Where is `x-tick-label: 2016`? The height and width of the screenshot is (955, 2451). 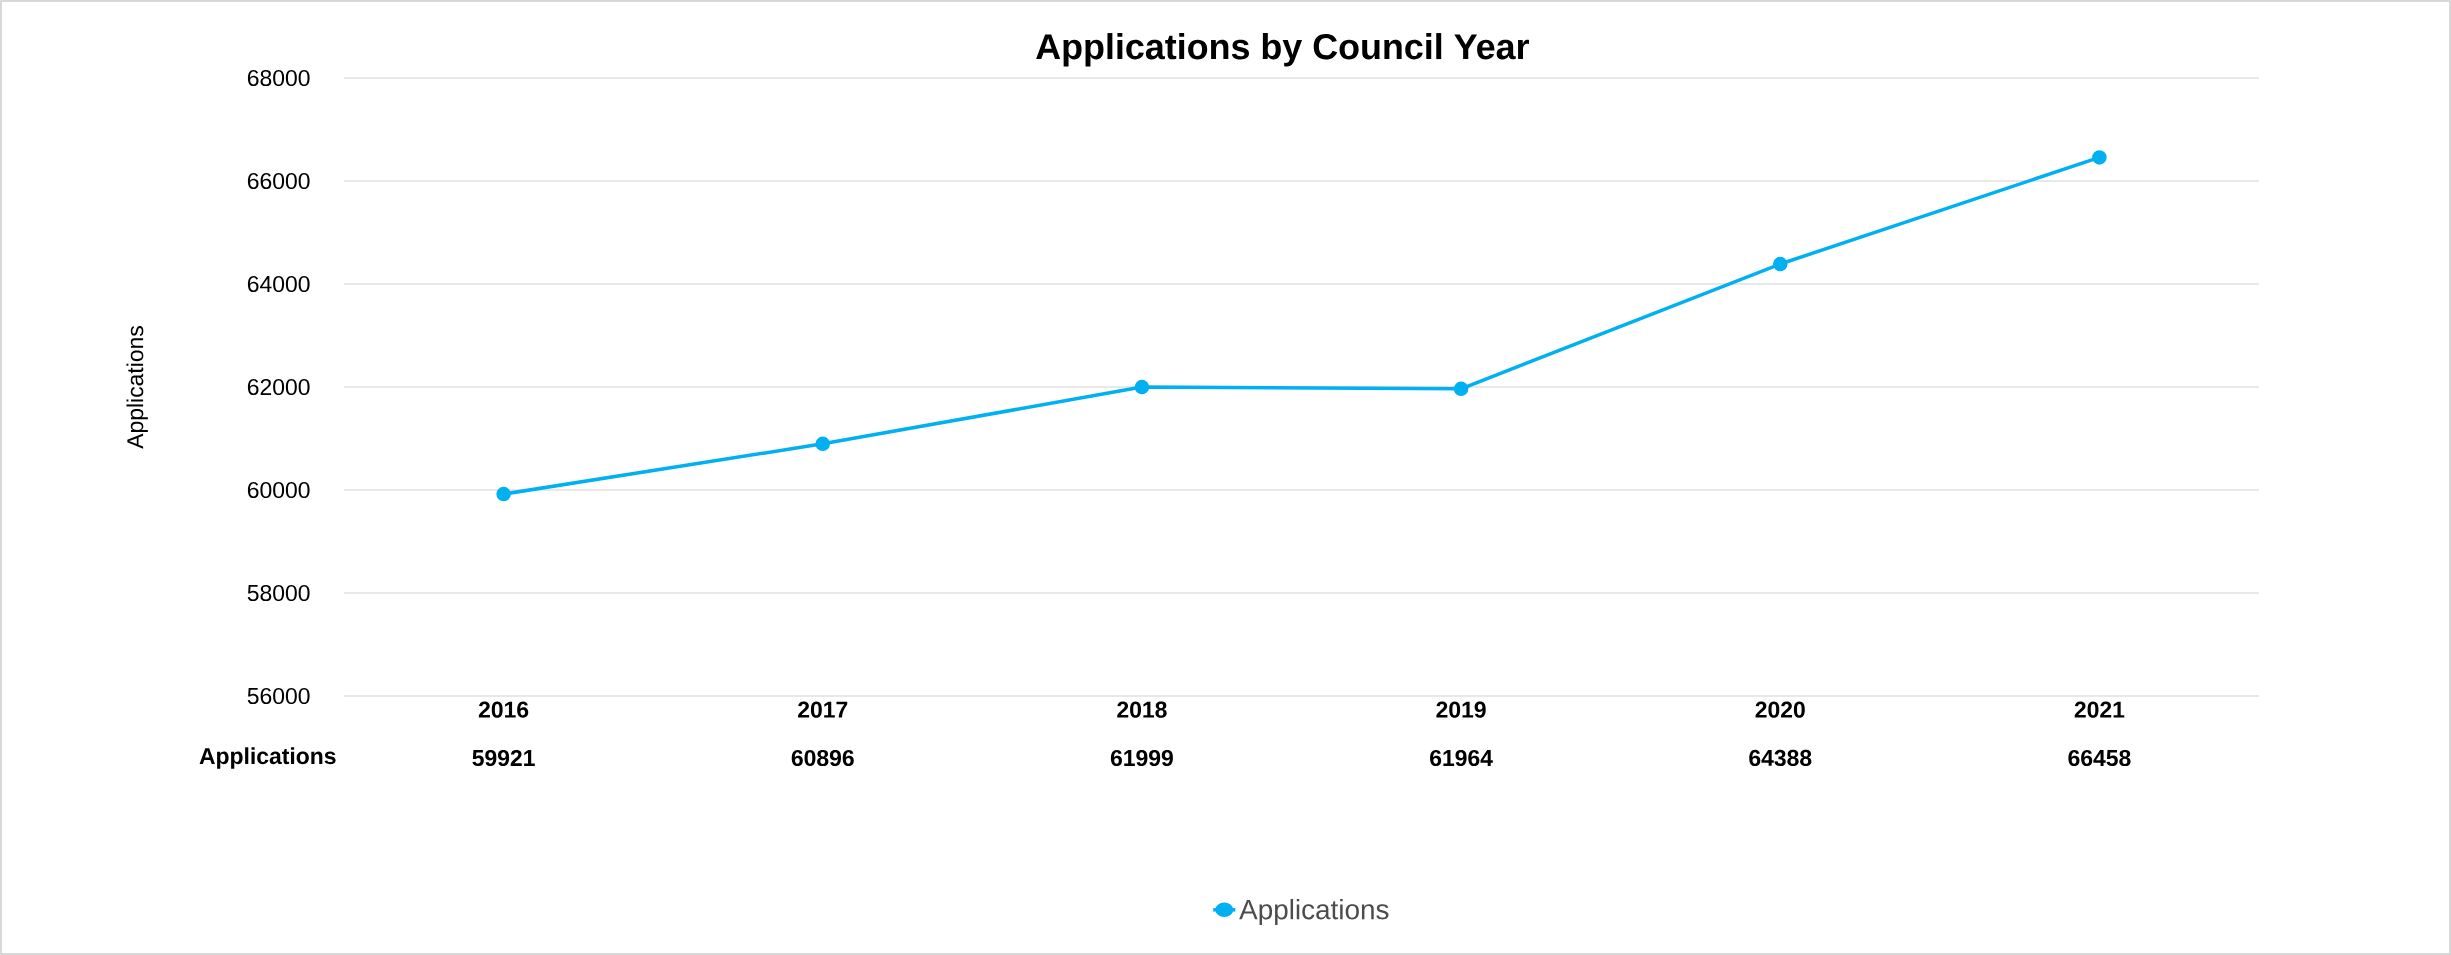
x-tick-label: 2016 is located at coordinates (503, 709).